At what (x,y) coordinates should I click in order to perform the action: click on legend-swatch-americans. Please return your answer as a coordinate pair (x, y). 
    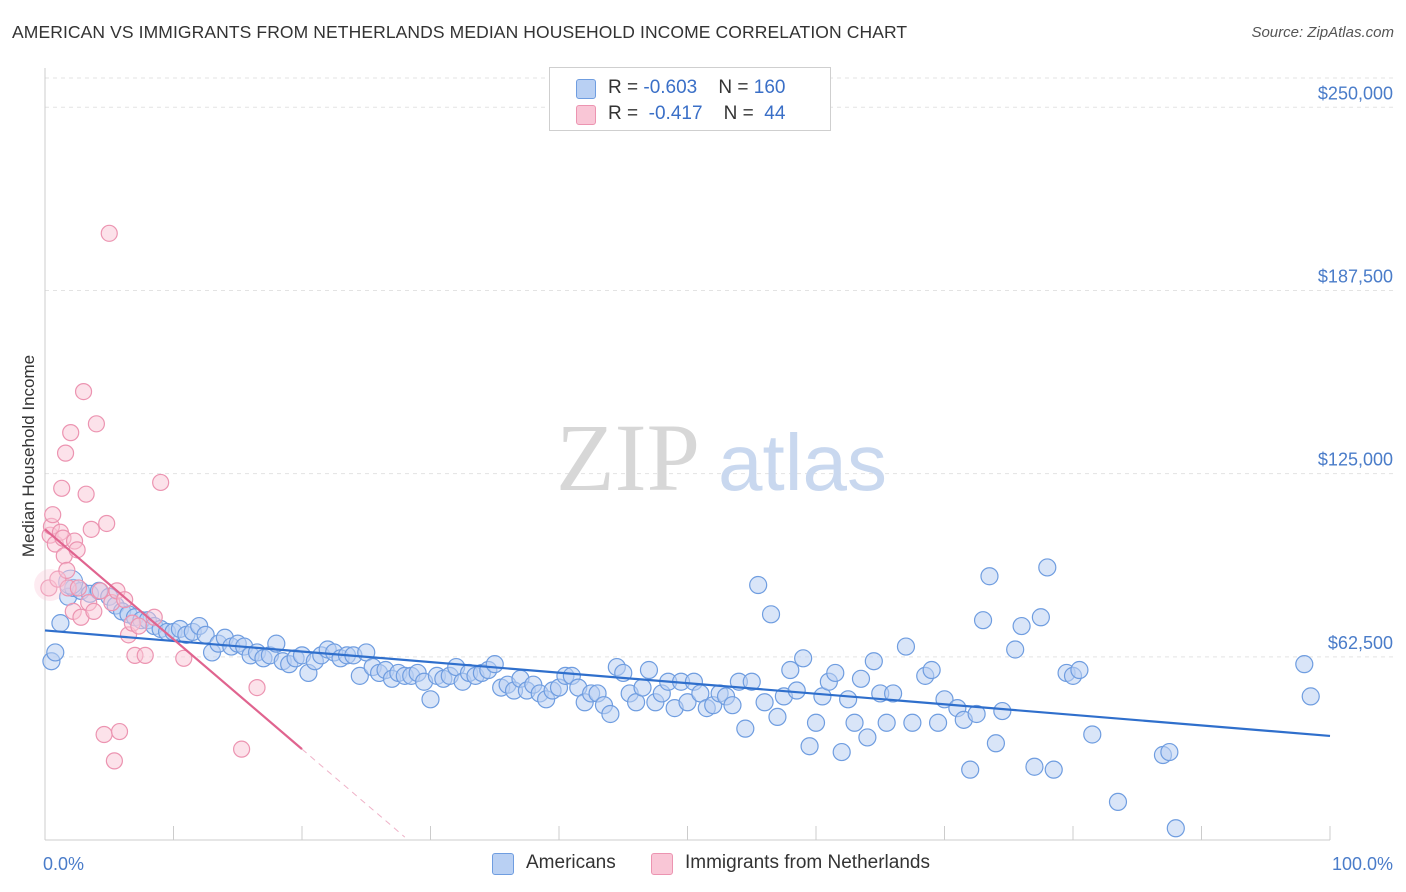
    Looking at the image, I should click on (586, 89).